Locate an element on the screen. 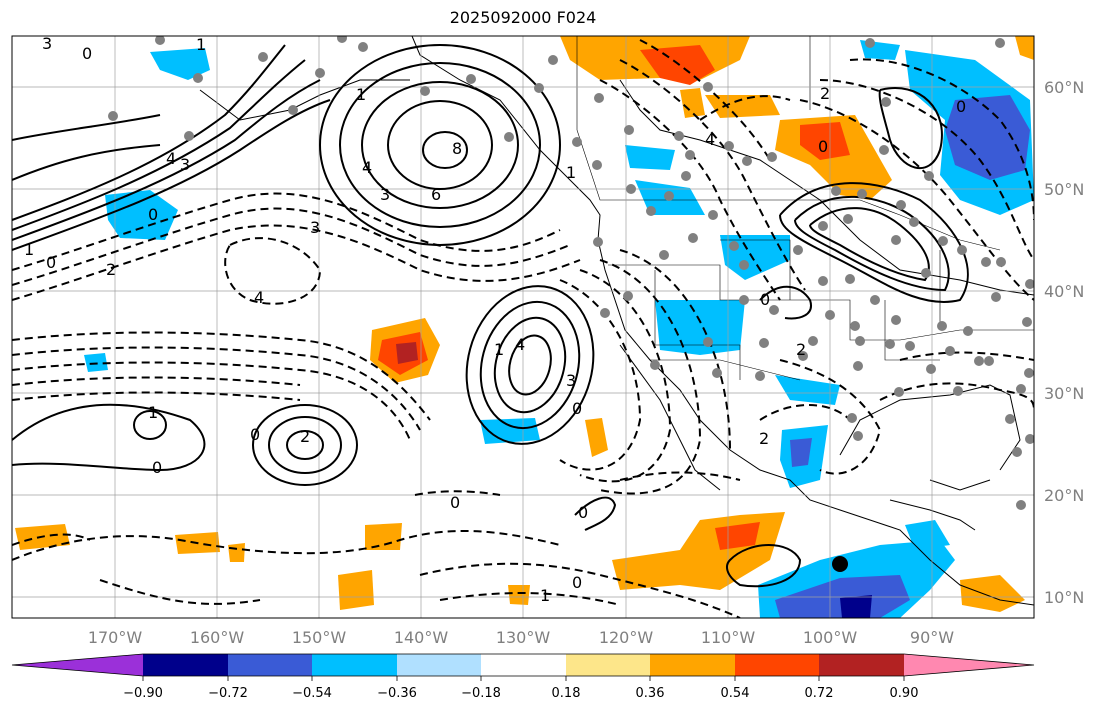 This screenshot has height=712, width=1105. lat-label: 40°N is located at coordinates (1064, 291).